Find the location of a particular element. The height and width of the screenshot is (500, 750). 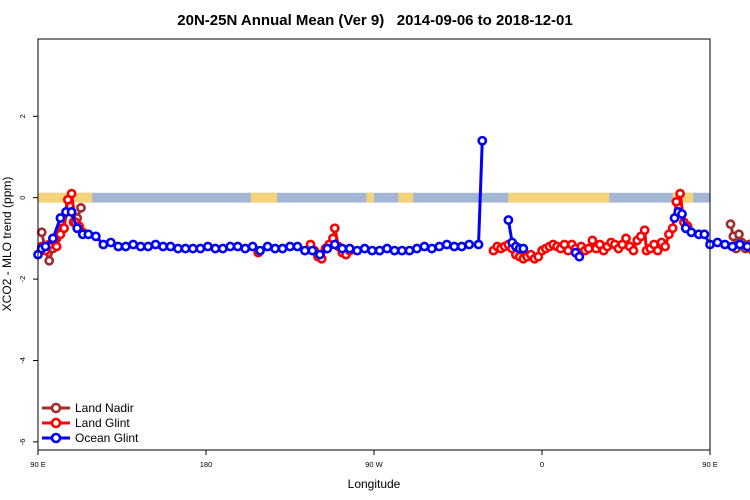

legend-label: Ocean Glint is located at coordinates (107, 438).